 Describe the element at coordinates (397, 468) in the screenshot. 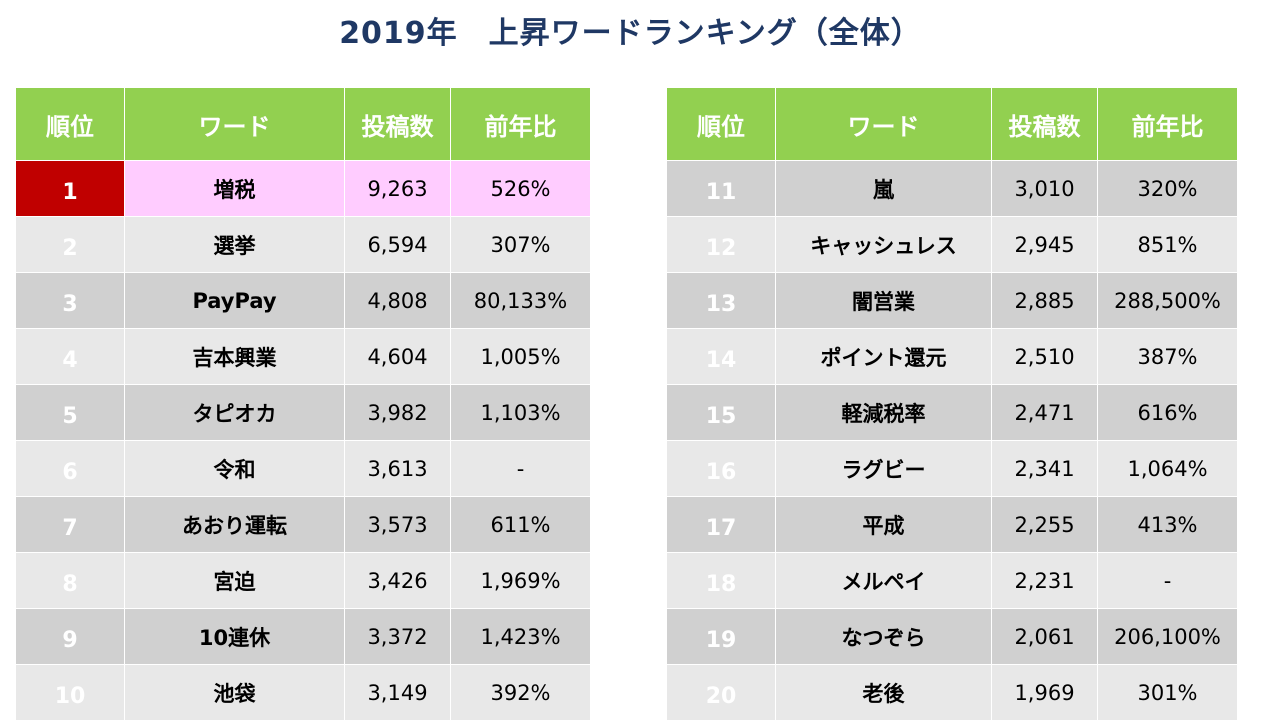

I see `posts-cell: 3,613` at that location.